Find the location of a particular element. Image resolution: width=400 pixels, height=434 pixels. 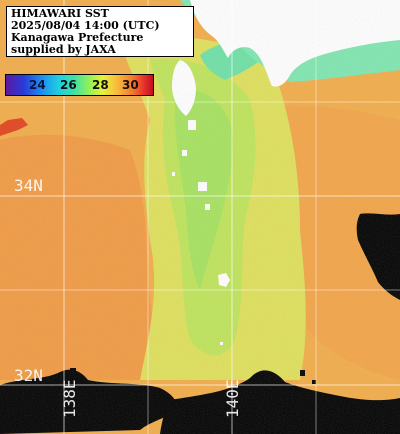

temperature-colorbar: 24 26 28 30 is located at coordinates (79, 85).